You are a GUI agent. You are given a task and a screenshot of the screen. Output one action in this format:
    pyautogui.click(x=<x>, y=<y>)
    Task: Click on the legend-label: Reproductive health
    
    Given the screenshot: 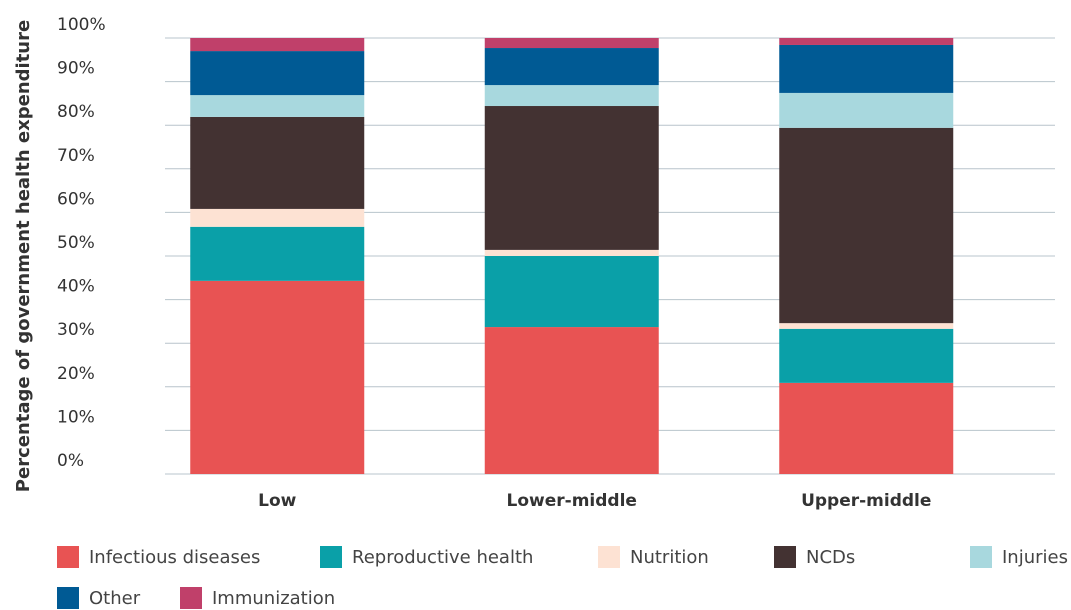 What is the action you would take?
    pyautogui.click(x=442, y=557)
    